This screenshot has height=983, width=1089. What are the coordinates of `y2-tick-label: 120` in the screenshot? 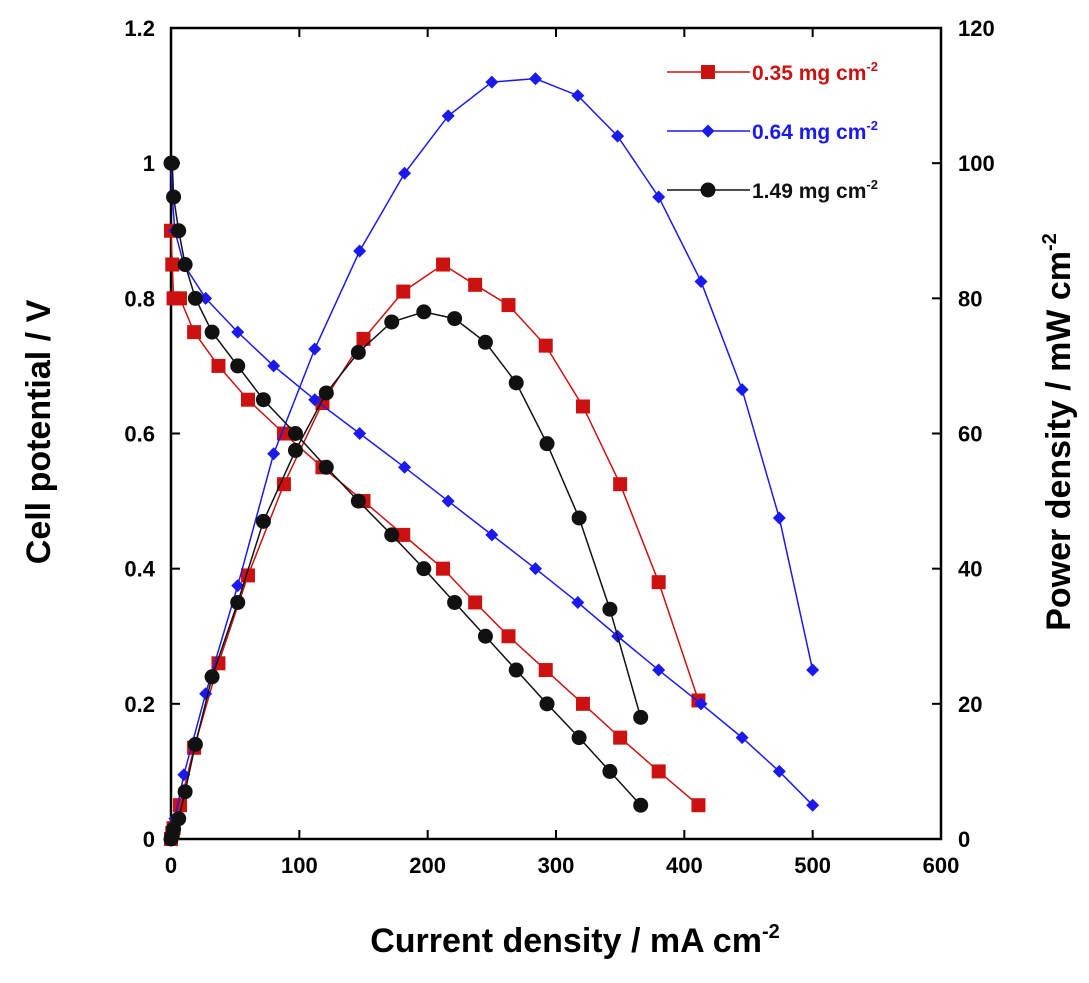 It's located at (976, 28).